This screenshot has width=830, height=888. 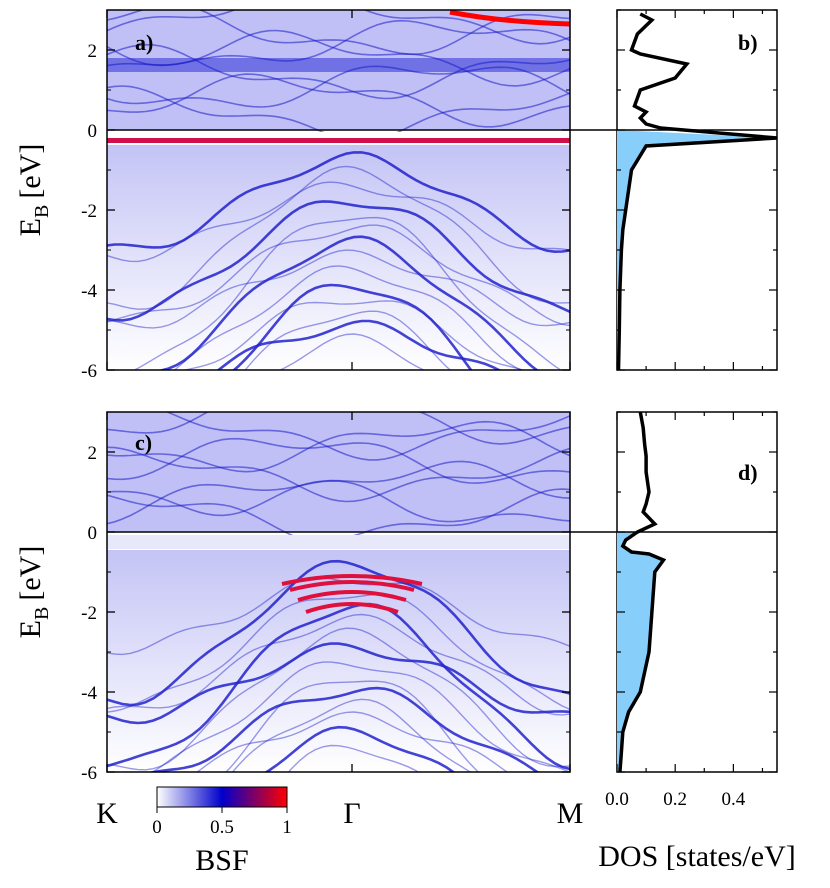 I want to click on ylabel-top-sub: B, so click(x=42, y=211).